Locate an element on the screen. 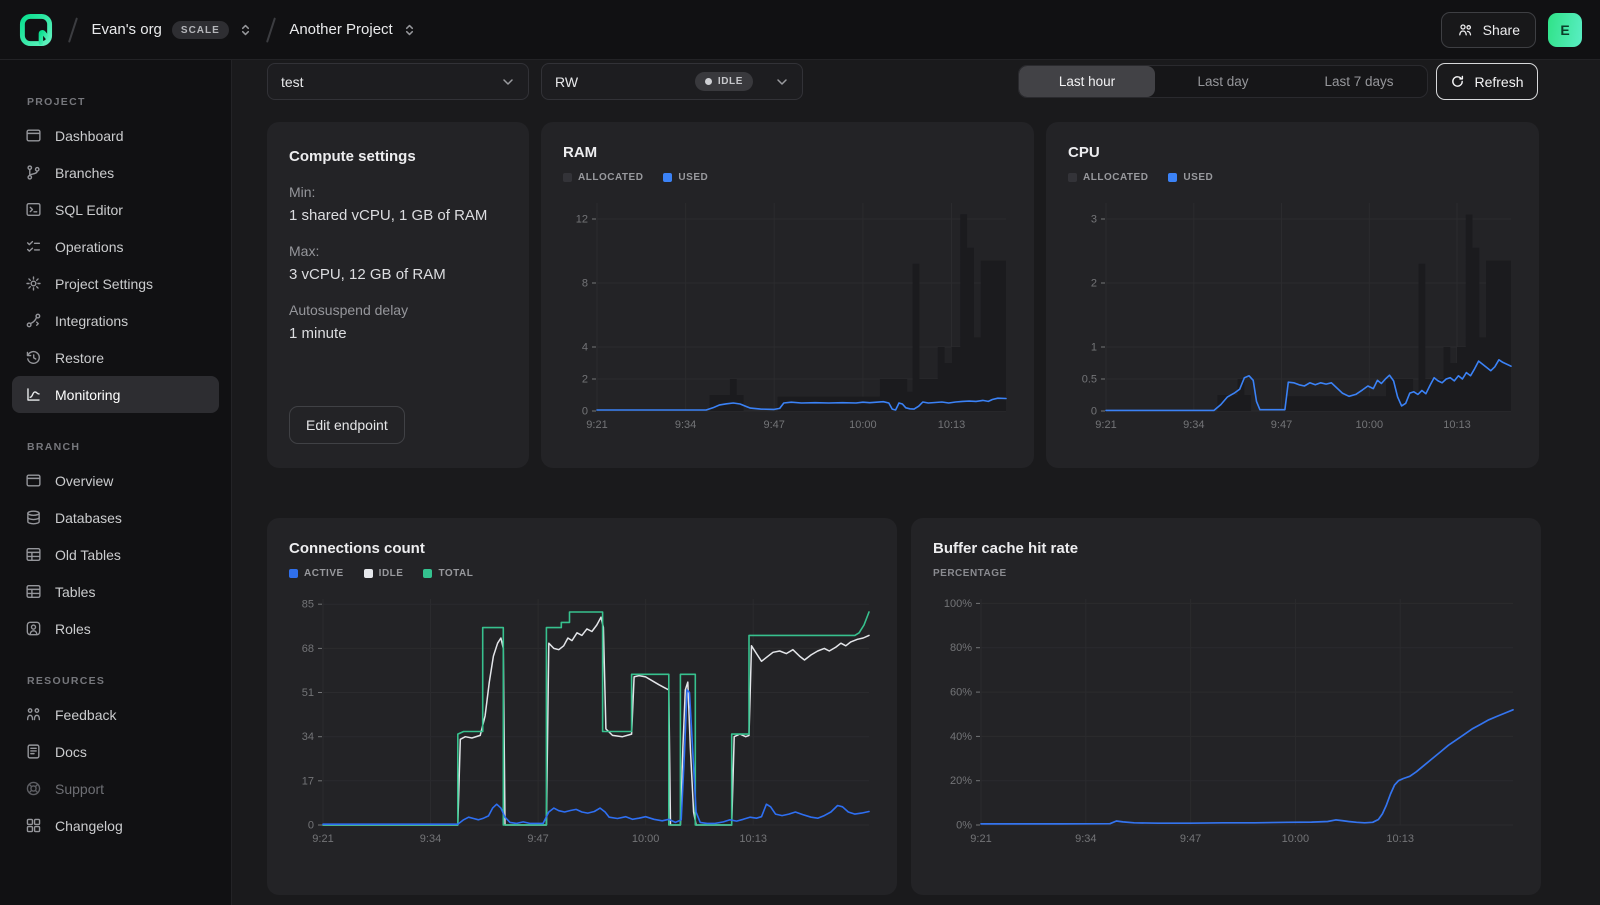 This screenshot has width=1600, height=905. sidebar-item-operations: Operations is located at coordinates (115, 246).